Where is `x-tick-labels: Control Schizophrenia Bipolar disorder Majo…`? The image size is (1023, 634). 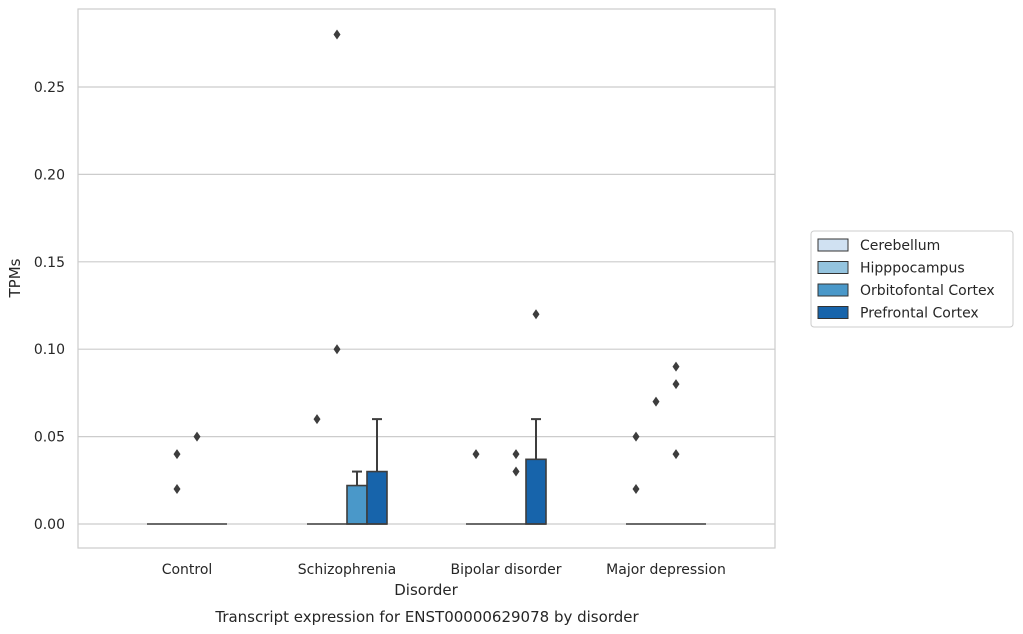
x-tick-labels: Control Schizophrenia Bipolar disorder Majo… is located at coordinates (444, 570).